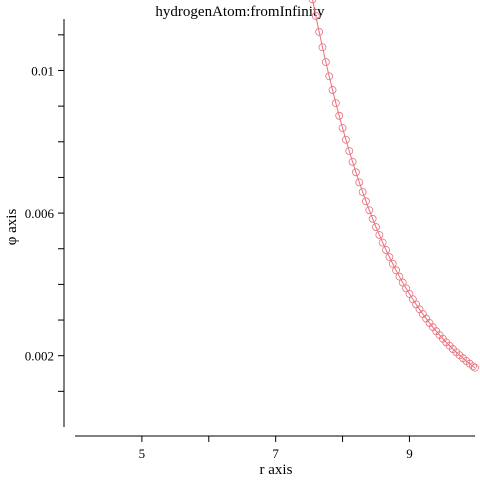 This screenshot has width=480, height=480. Describe the element at coordinates (42, 70) in the screenshot. I see `y-tick-label: 0.01` at that location.